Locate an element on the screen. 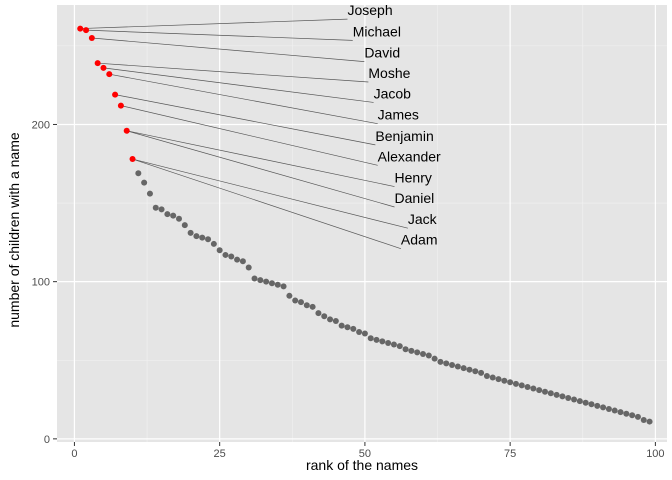 Image resolution: width=672 pixels, height=480 pixels. x-axis-title: rank of the names is located at coordinates (362, 465).